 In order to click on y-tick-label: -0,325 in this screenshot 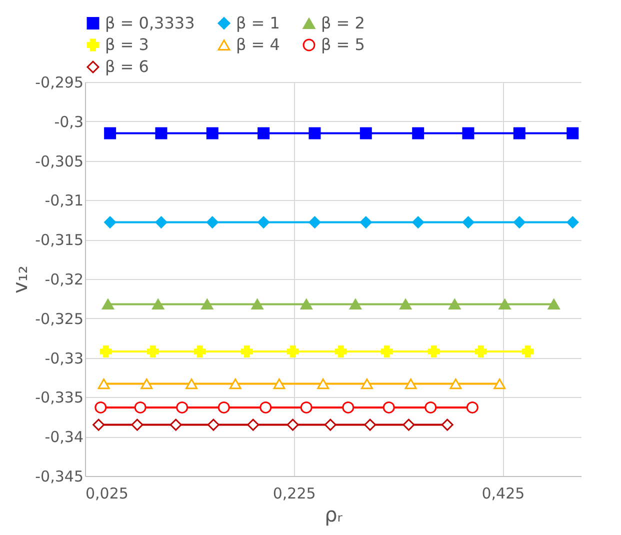, I will do `click(59, 319)`.